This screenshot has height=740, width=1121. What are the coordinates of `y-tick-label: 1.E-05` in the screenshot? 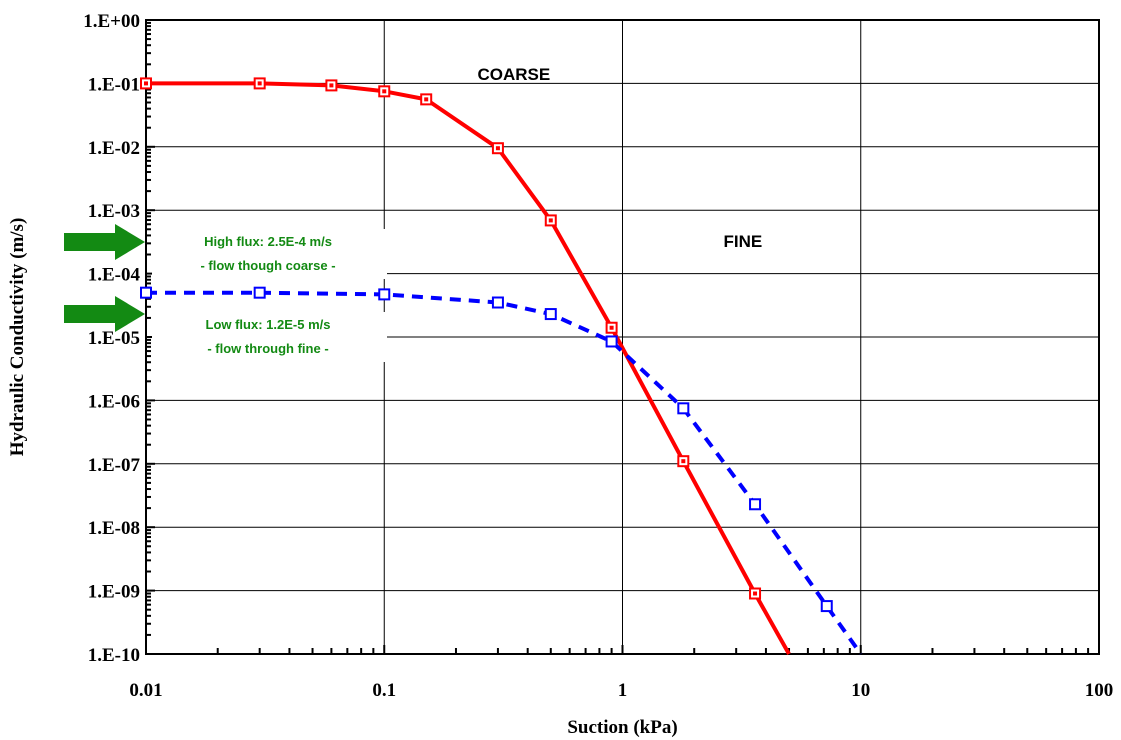 It's located at (114, 338).